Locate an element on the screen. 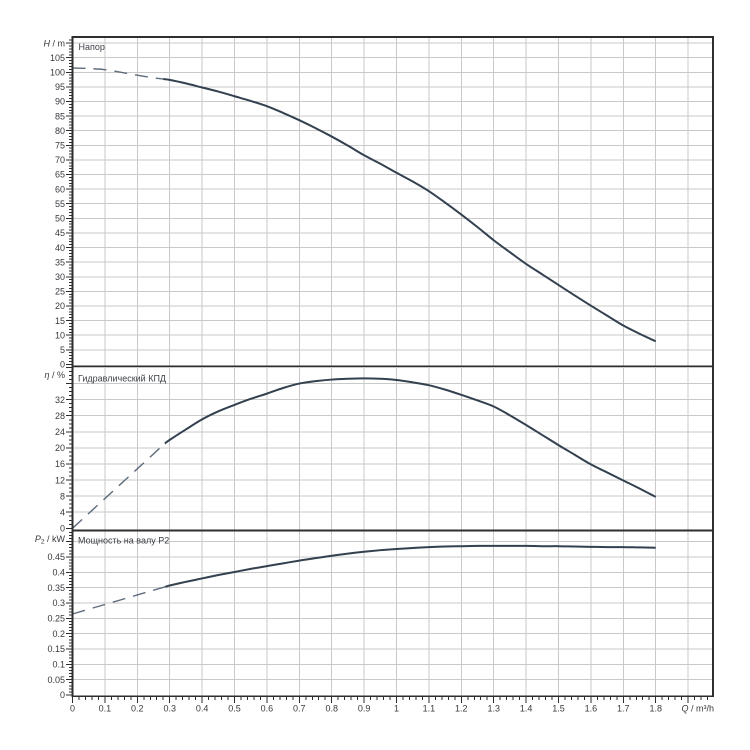 This screenshot has width=750, height=750. y-tick-label: 0.25 is located at coordinates (56, 619).